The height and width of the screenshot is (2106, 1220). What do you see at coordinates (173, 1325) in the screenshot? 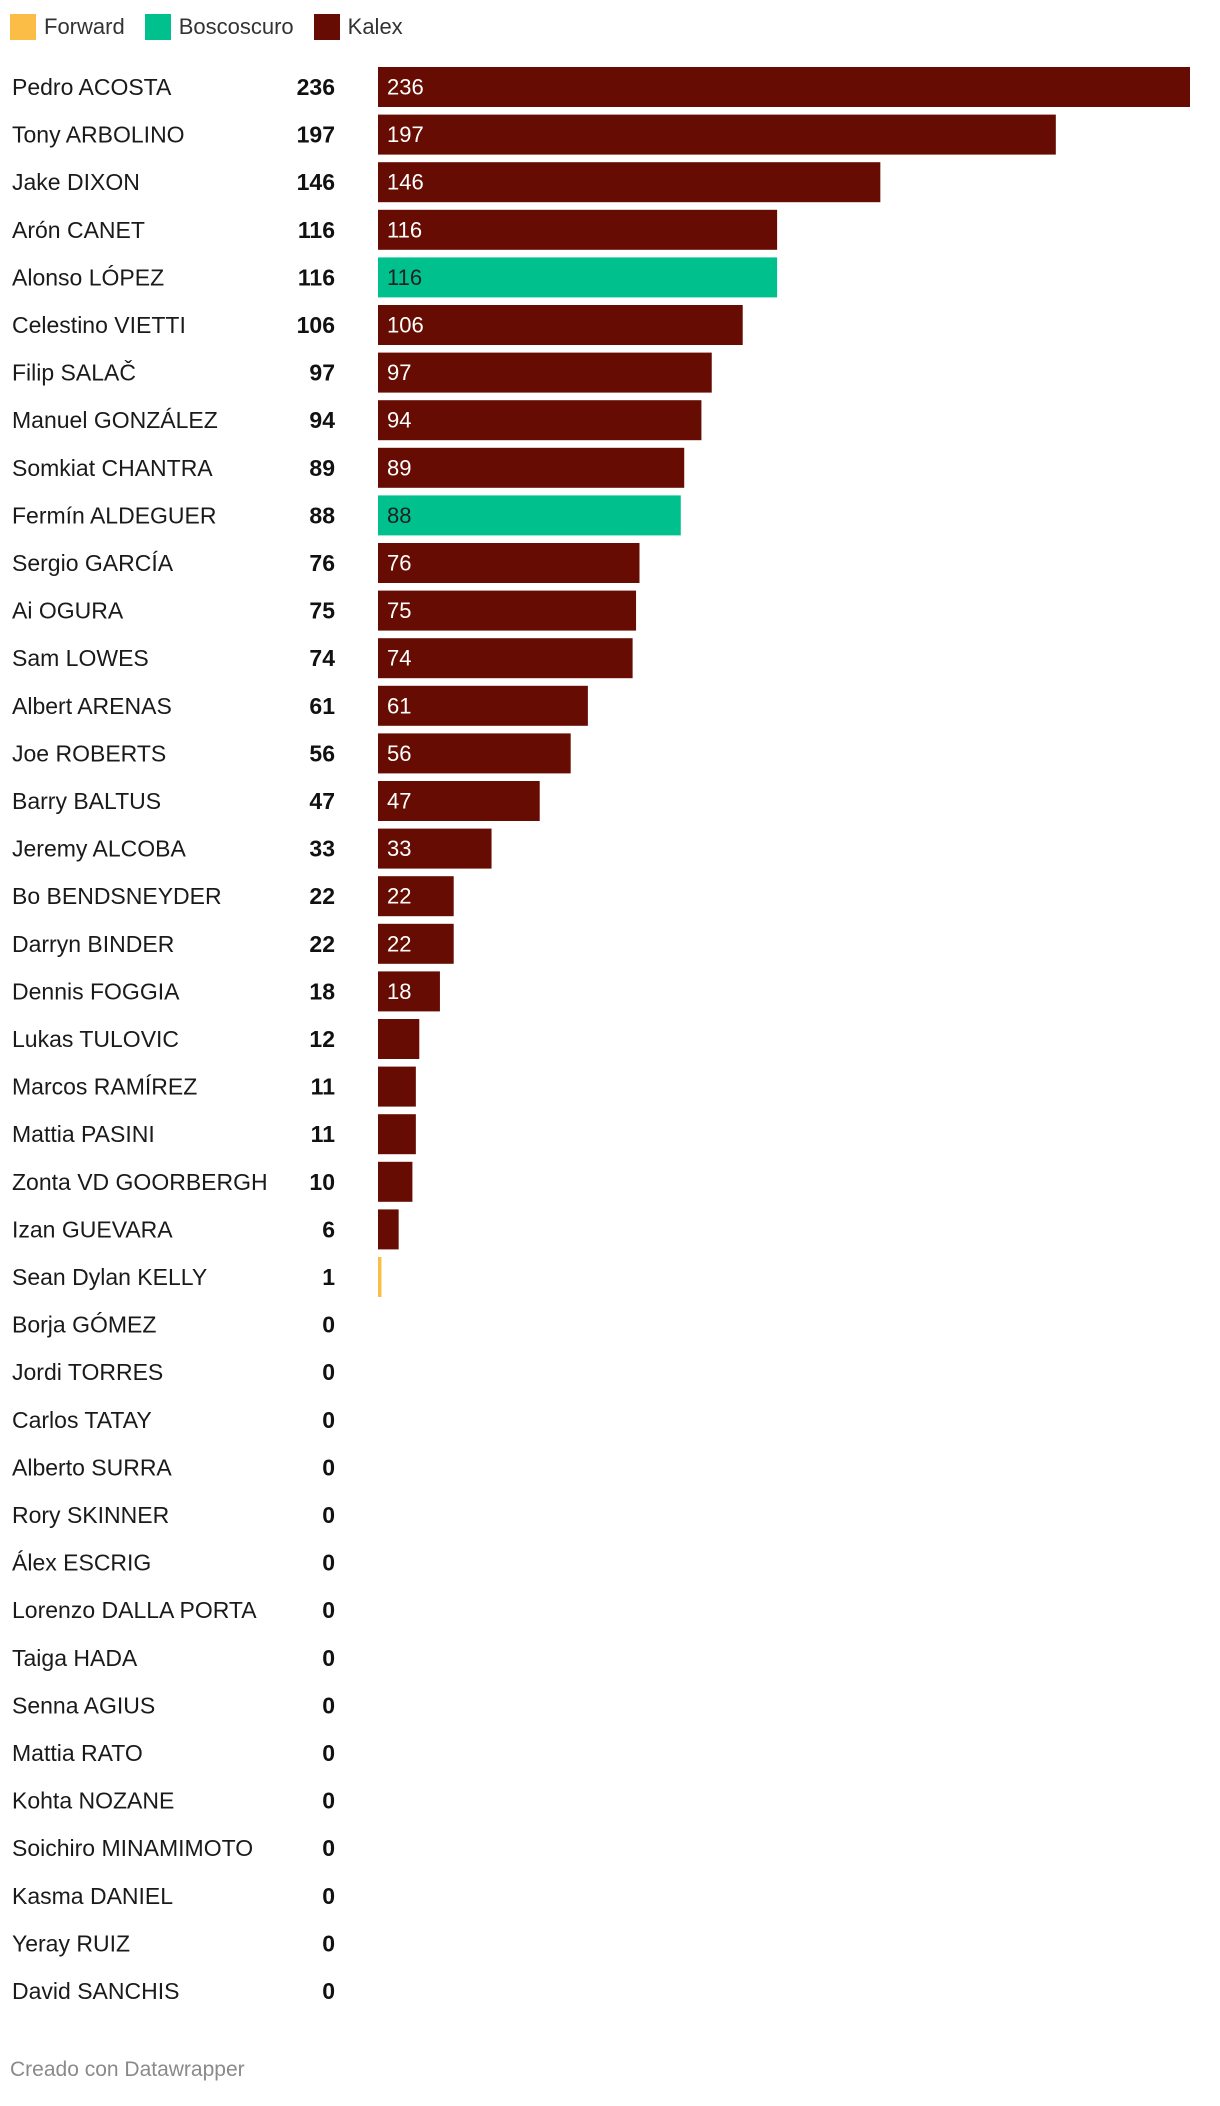
I see `chart-row-borja-gomez: Borja GÓMEZ 0` at bounding box center [173, 1325].